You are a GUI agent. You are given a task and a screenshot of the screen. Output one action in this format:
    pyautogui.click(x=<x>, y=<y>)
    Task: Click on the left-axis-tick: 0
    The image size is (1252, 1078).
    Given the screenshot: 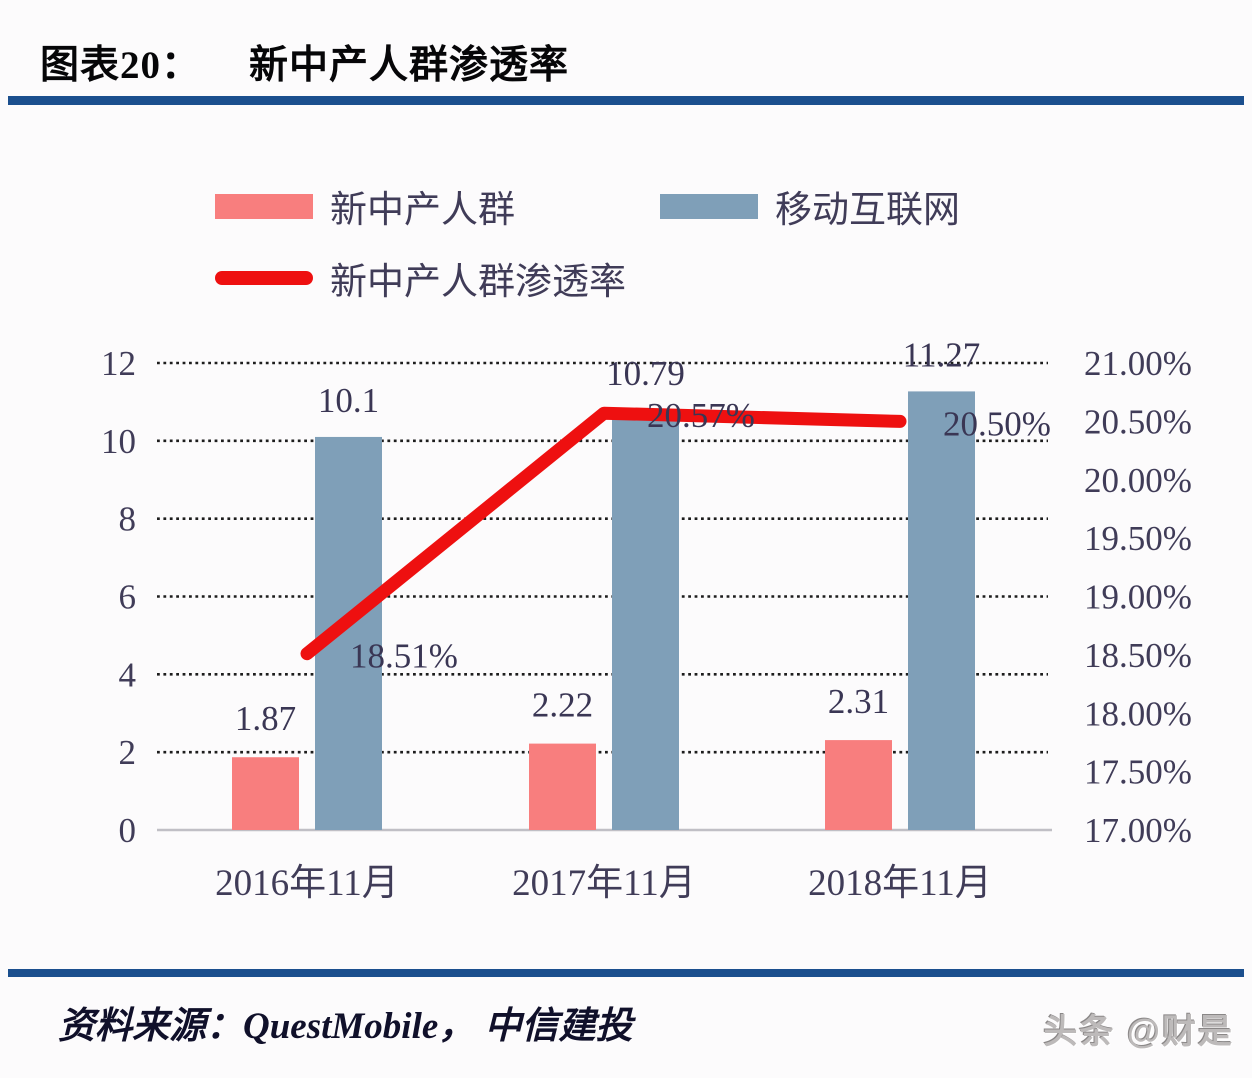 What is the action you would take?
    pyautogui.click(x=128, y=830)
    